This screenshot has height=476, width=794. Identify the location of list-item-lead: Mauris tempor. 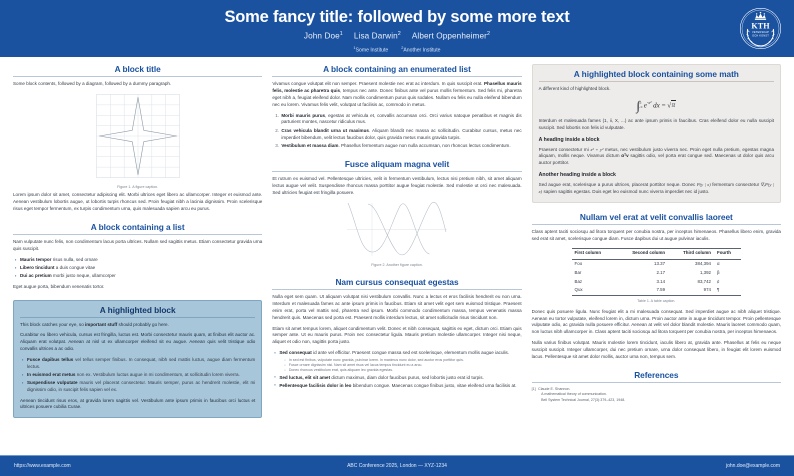
(36, 259).